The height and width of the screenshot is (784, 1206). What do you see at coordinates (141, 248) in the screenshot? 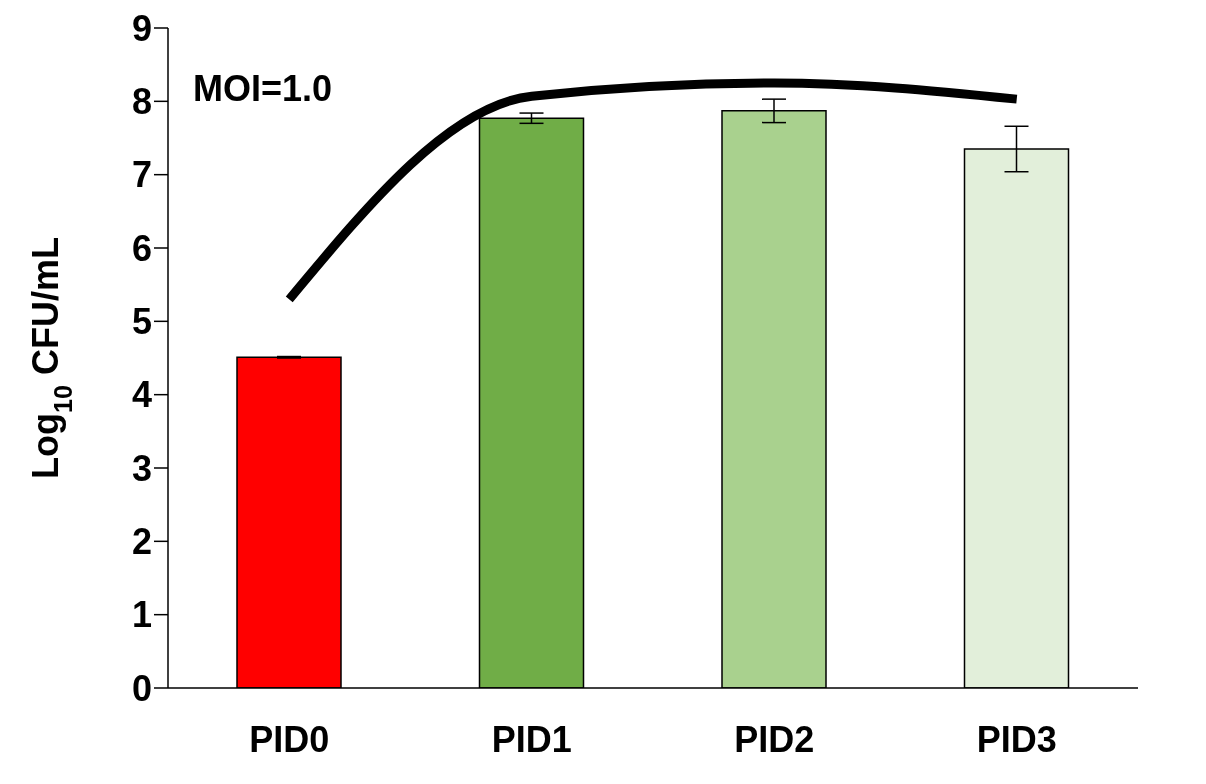
I see `y-tick-label: 6` at bounding box center [141, 248].